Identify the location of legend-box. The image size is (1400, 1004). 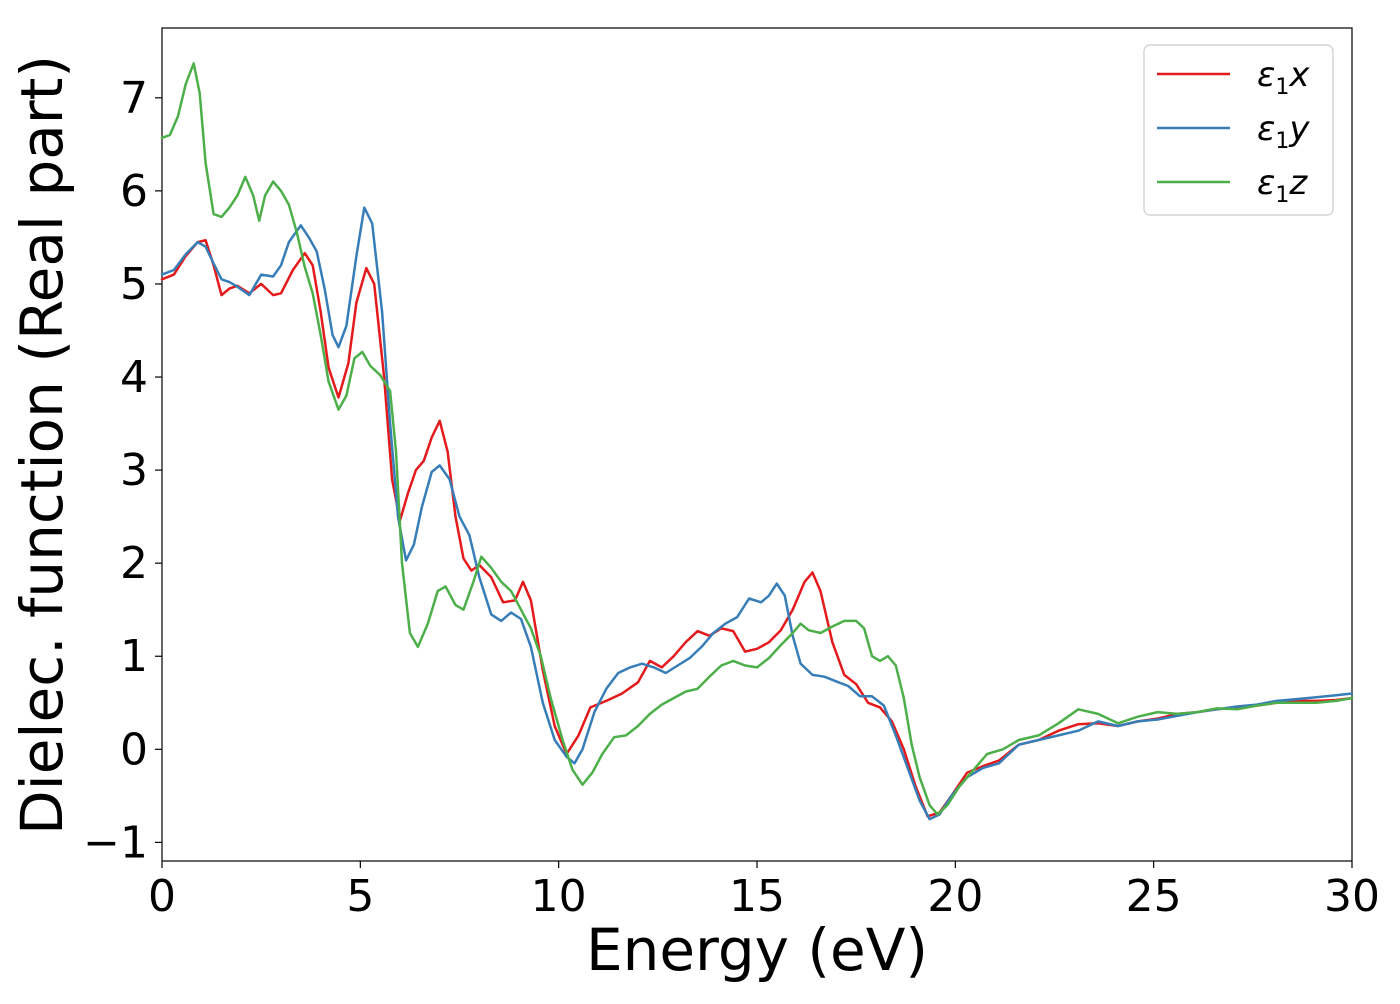
(1238, 130).